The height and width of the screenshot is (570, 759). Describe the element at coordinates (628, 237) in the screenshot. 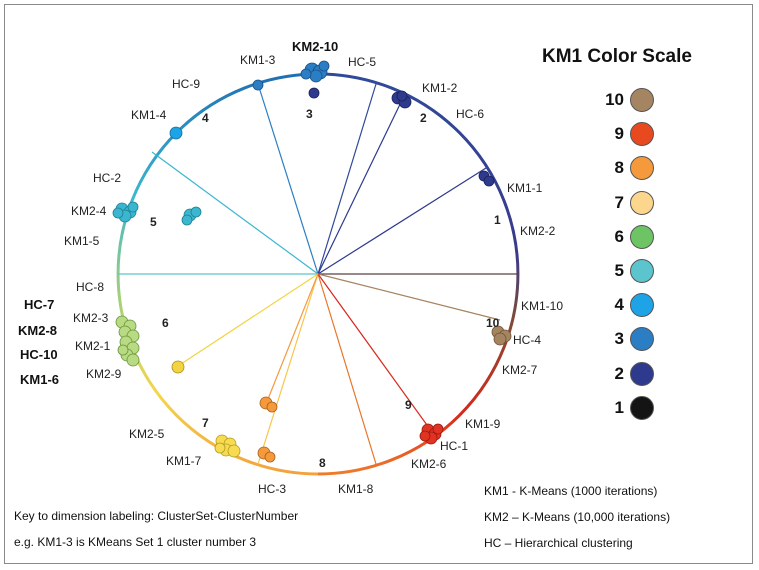

I see `legend-item: 6` at that location.